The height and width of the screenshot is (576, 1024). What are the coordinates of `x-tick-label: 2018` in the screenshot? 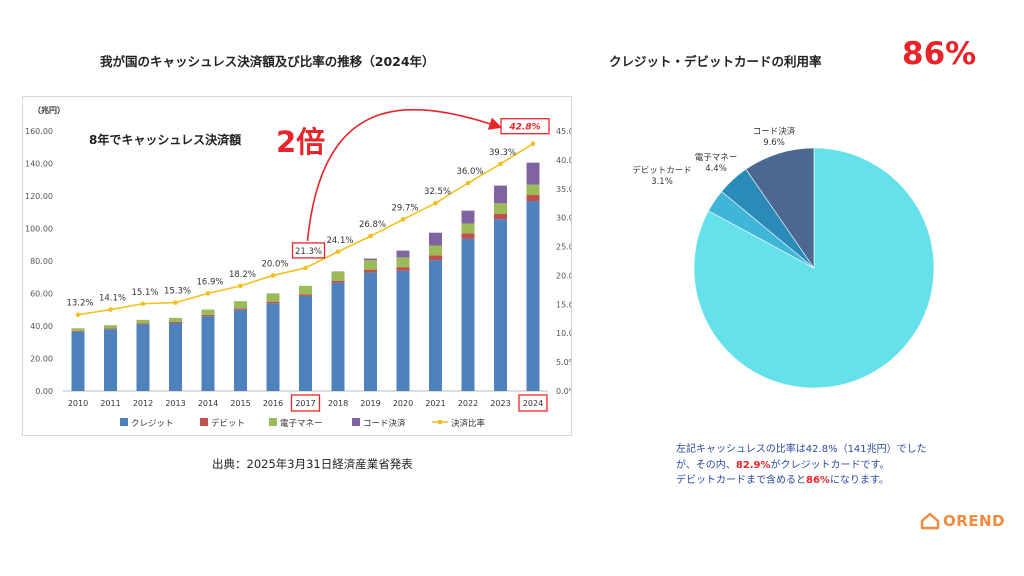 It's located at (338, 403).